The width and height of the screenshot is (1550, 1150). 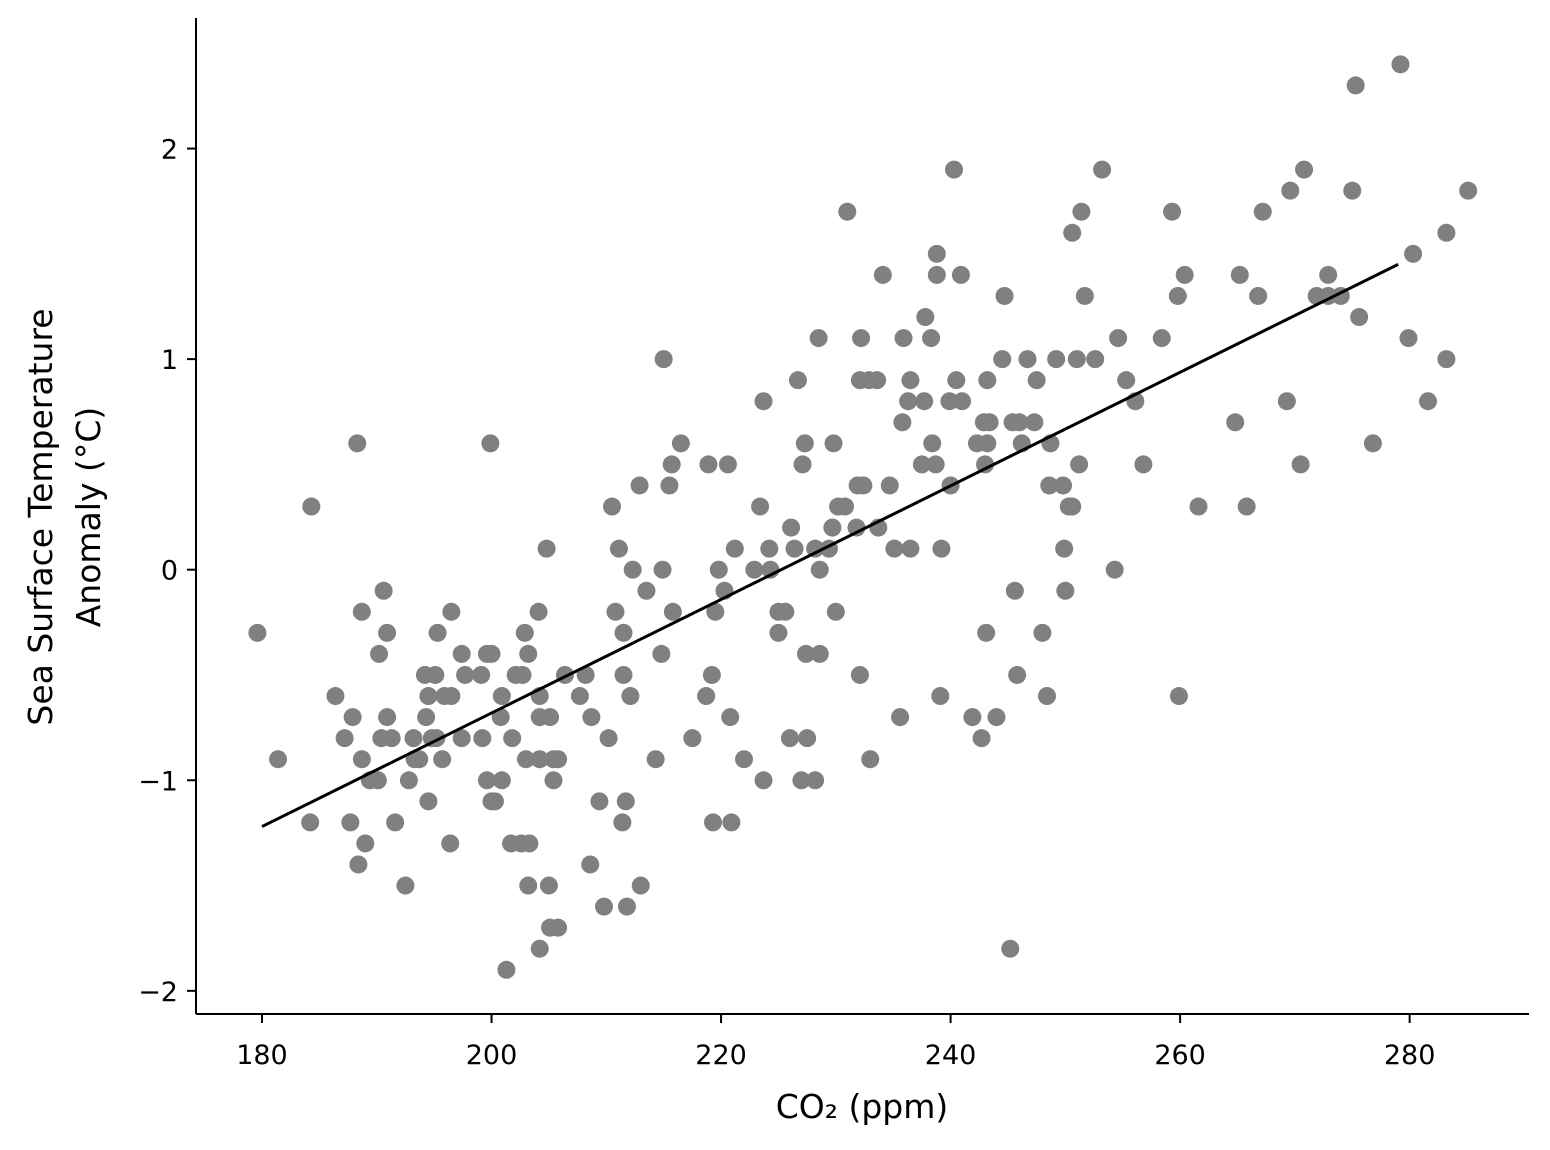 I want to click on x-tick-label: 240, so click(x=951, y=1055).